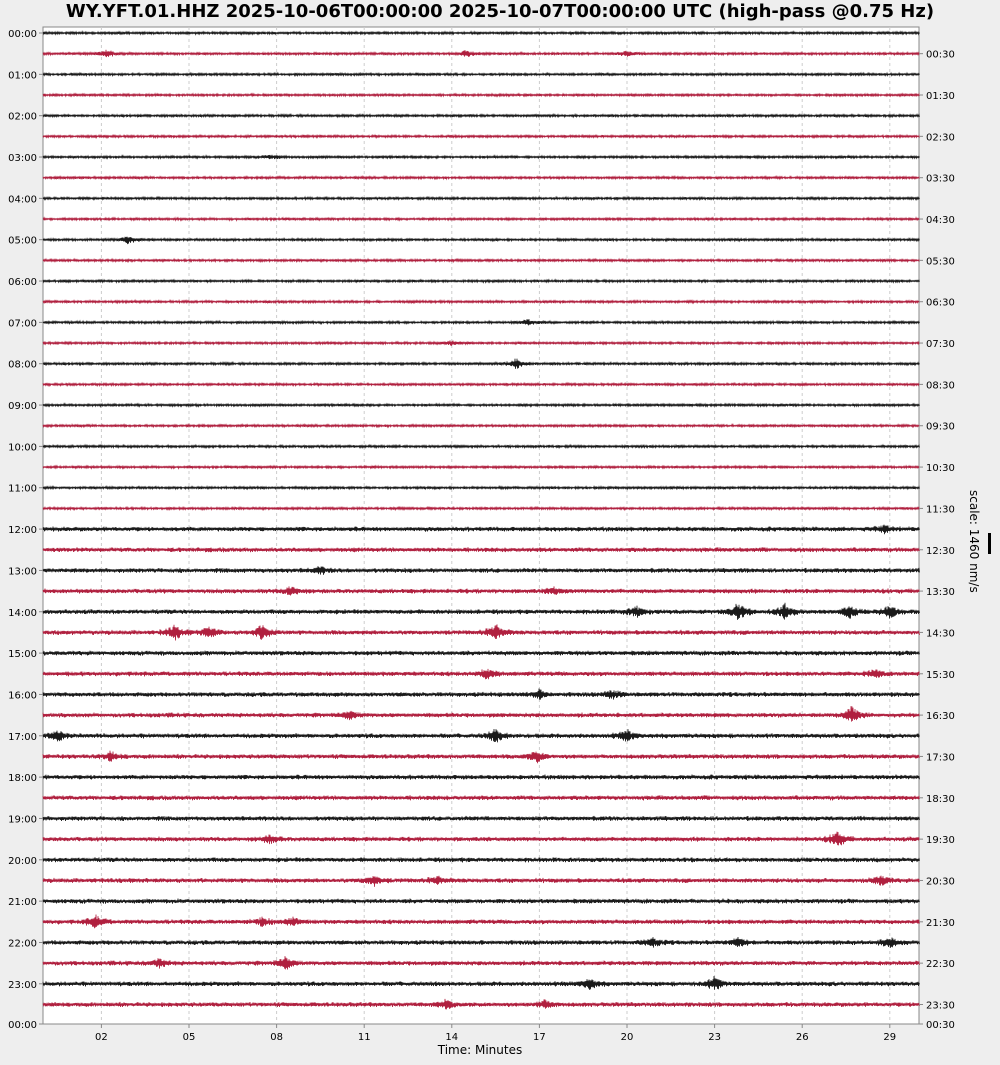 This screenshot has height=1065, width=1000. What do you see at coordinates (22, 654) in the screenshot?
I see `left-time-label: 15:00` at bounding box center [22, 654].